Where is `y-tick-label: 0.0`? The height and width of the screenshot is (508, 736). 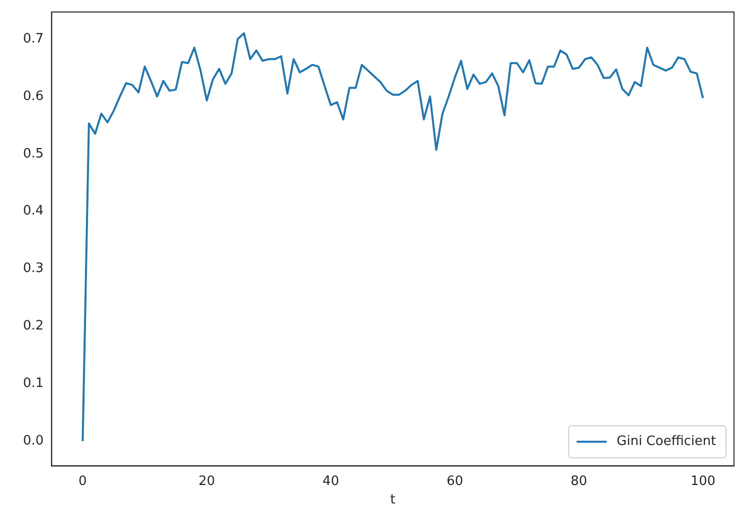 y-tick-label: 0.0 is located at coordinates (33, 440).